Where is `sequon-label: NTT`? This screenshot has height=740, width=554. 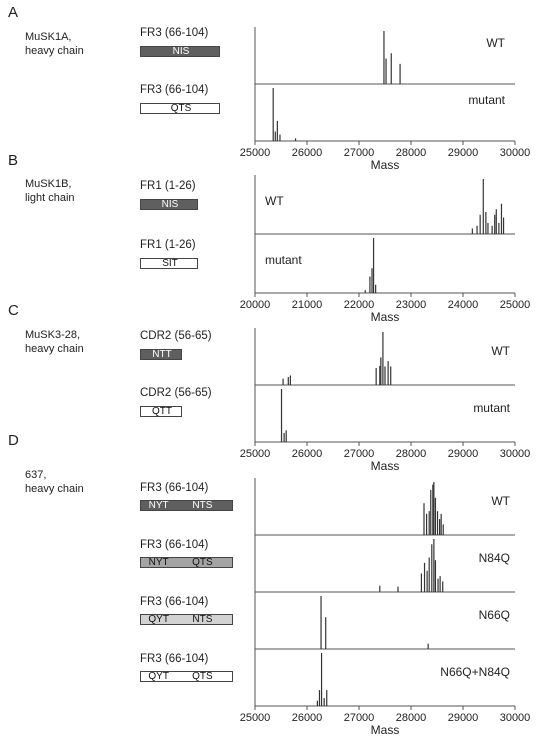 sequon-label: NTT is located at coordinates (162, 354).